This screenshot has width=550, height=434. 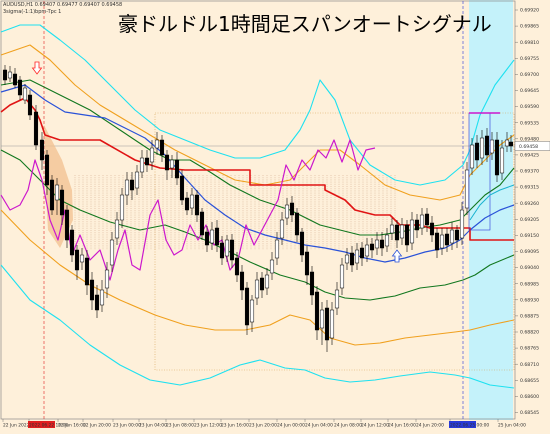 I want to click on price-label: 0.69095, so click(x=529, y=252).